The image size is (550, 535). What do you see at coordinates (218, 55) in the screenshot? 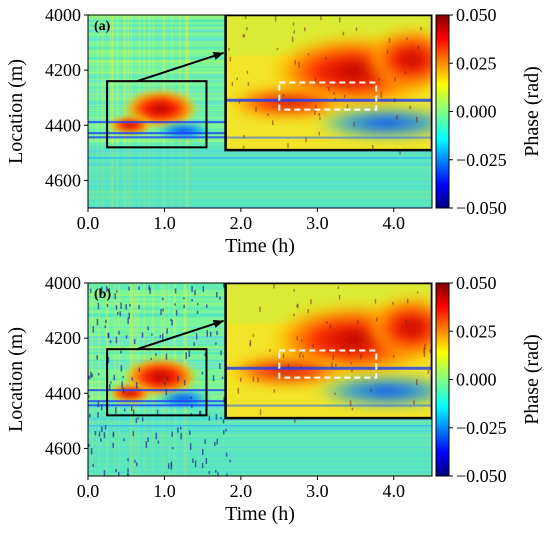
I see `zoom-arrow-head` at bounding box center [218, 55].